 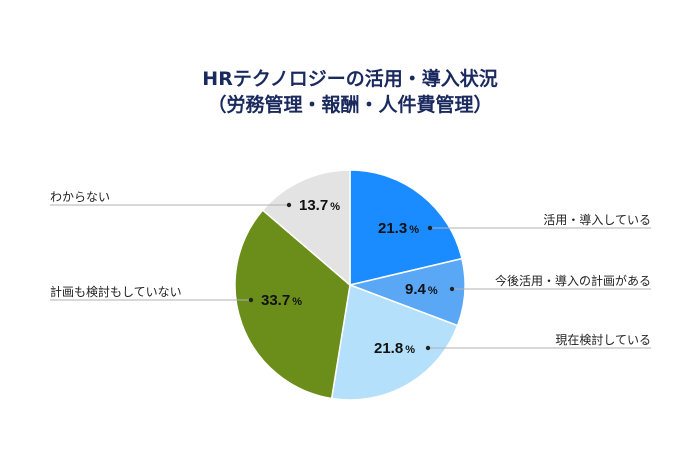 What do you see at coordinates (319, 205) in the screenshot?
I see `value-label-5: 13.7%` at bounding box center [319, 205].